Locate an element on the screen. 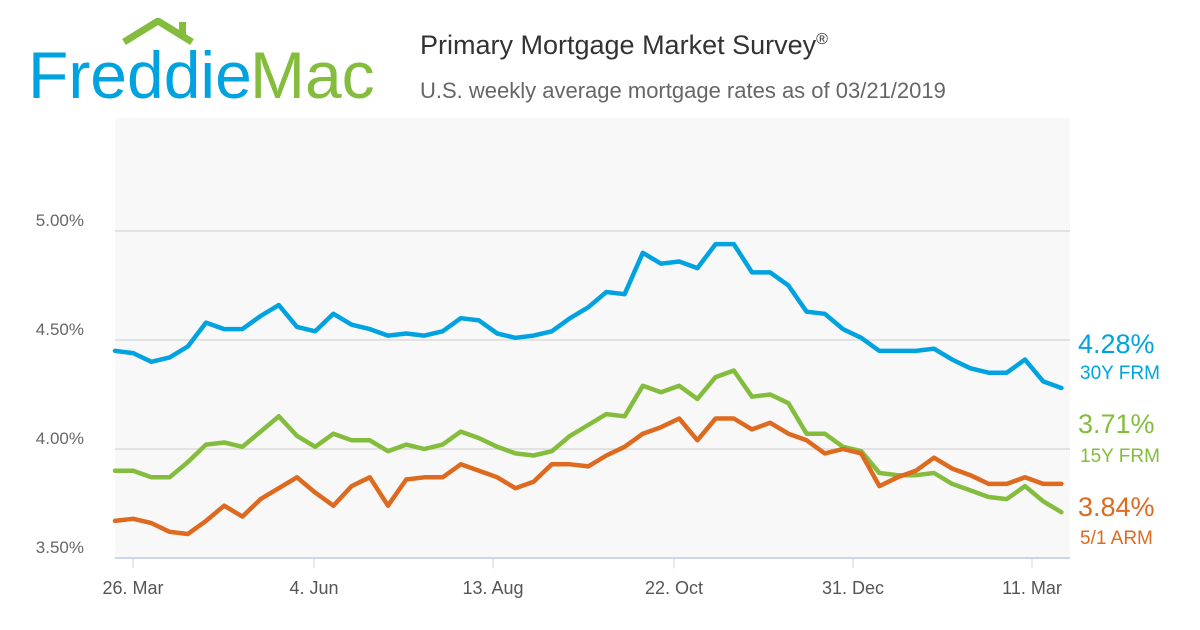 This screenshot has width=1200, height=630. x-tick-label: 22. Oct is located at coordinates (674, 588).